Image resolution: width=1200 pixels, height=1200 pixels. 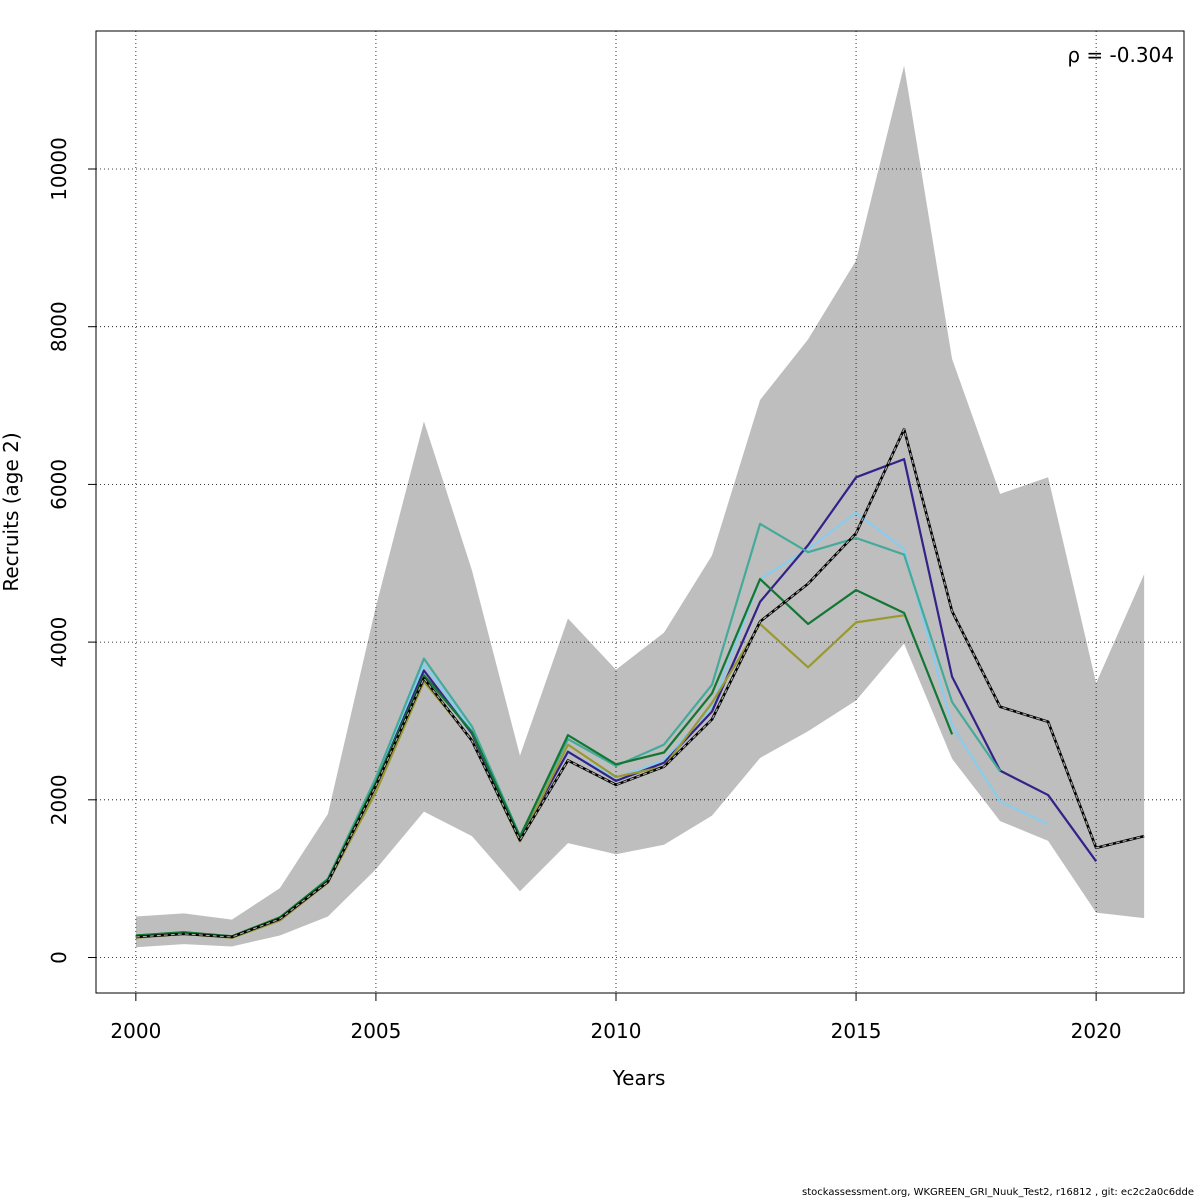 What do you see at coordinates (71, 550) in the screenshot?
I see `y-axis: 0 2000 4000 6000 8000 10000` at bounding box center [71, 550].